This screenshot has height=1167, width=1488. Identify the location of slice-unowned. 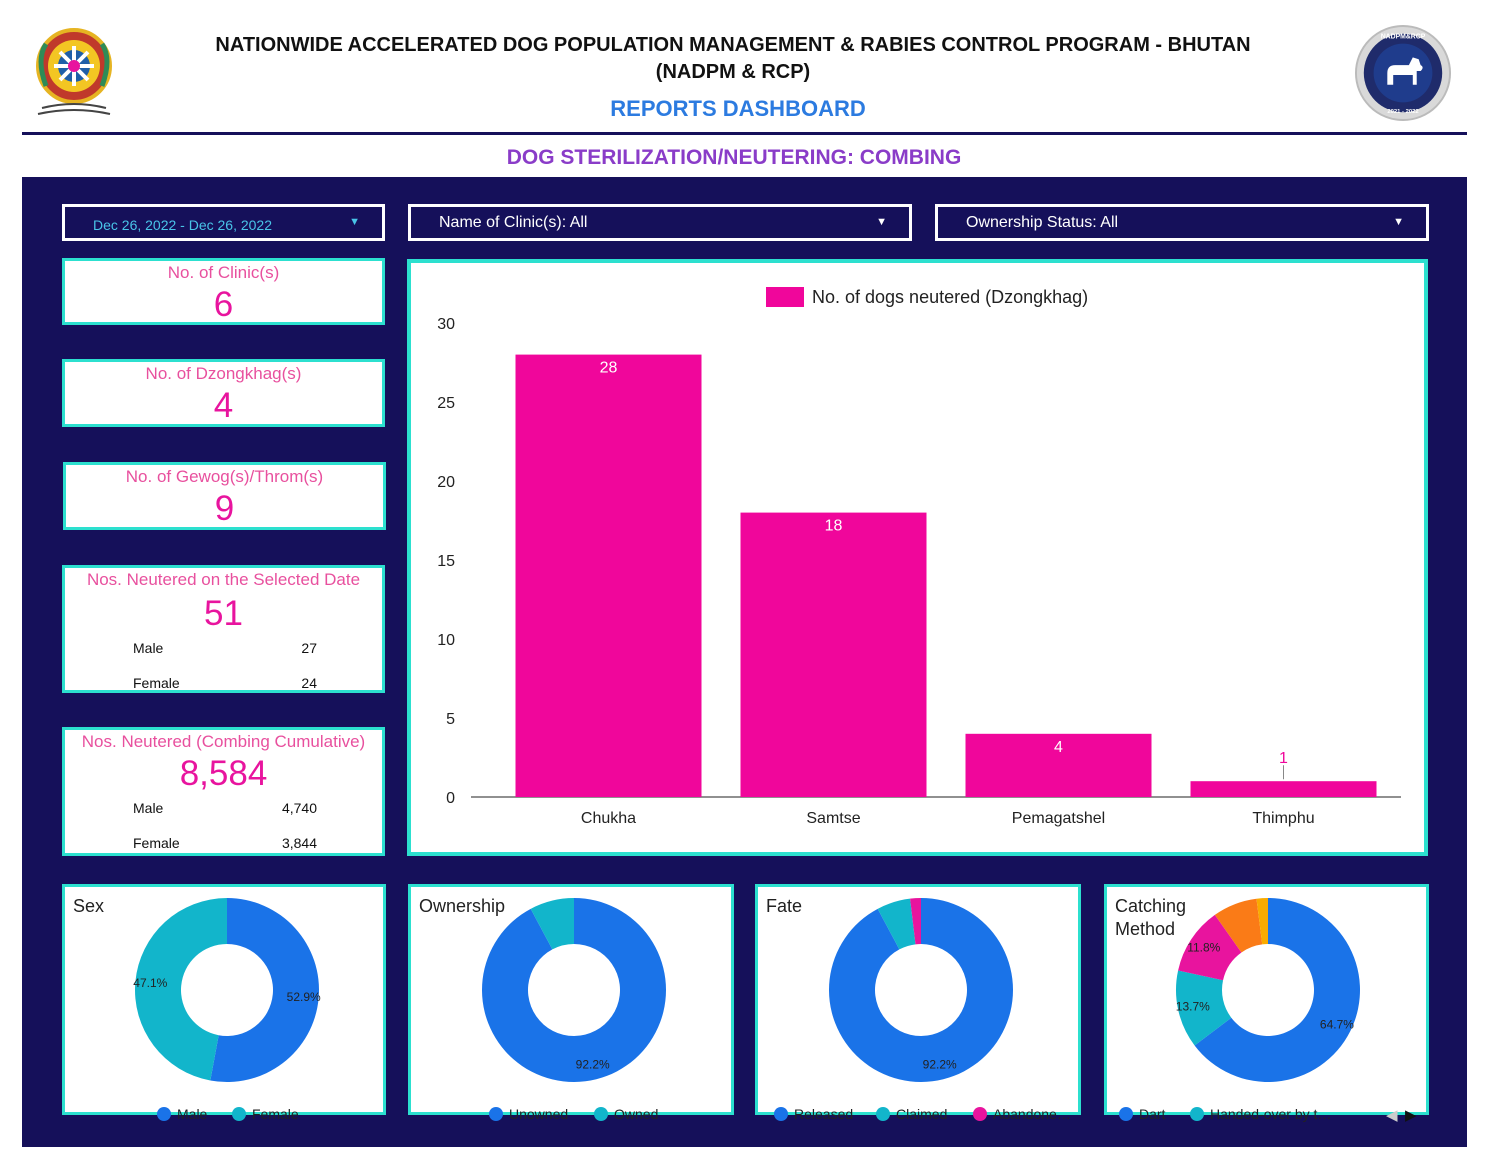
(574, 990).